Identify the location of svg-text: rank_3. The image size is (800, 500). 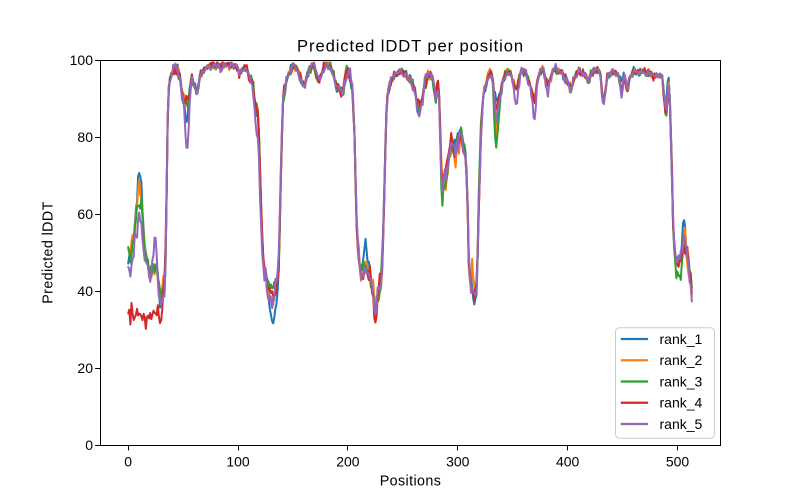
(681, 381).